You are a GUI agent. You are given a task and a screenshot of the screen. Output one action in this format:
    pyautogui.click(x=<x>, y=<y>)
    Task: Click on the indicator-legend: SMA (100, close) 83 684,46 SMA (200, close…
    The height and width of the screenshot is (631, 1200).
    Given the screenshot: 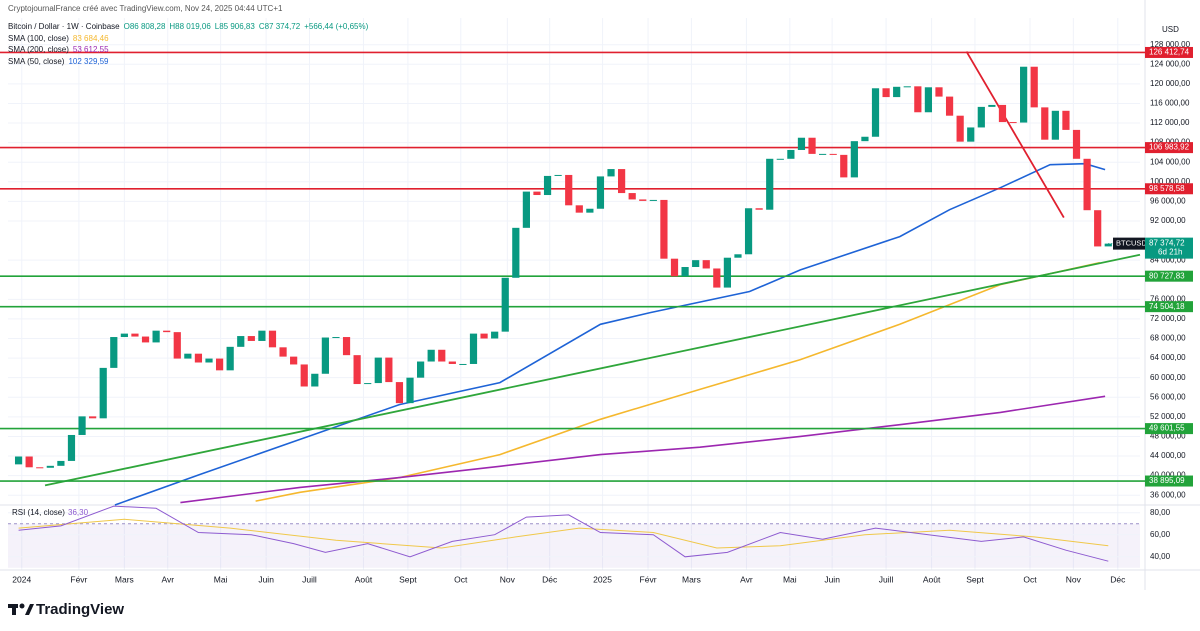 What is the action you would take?
    pyautogui.click(x=190, y=50)
    